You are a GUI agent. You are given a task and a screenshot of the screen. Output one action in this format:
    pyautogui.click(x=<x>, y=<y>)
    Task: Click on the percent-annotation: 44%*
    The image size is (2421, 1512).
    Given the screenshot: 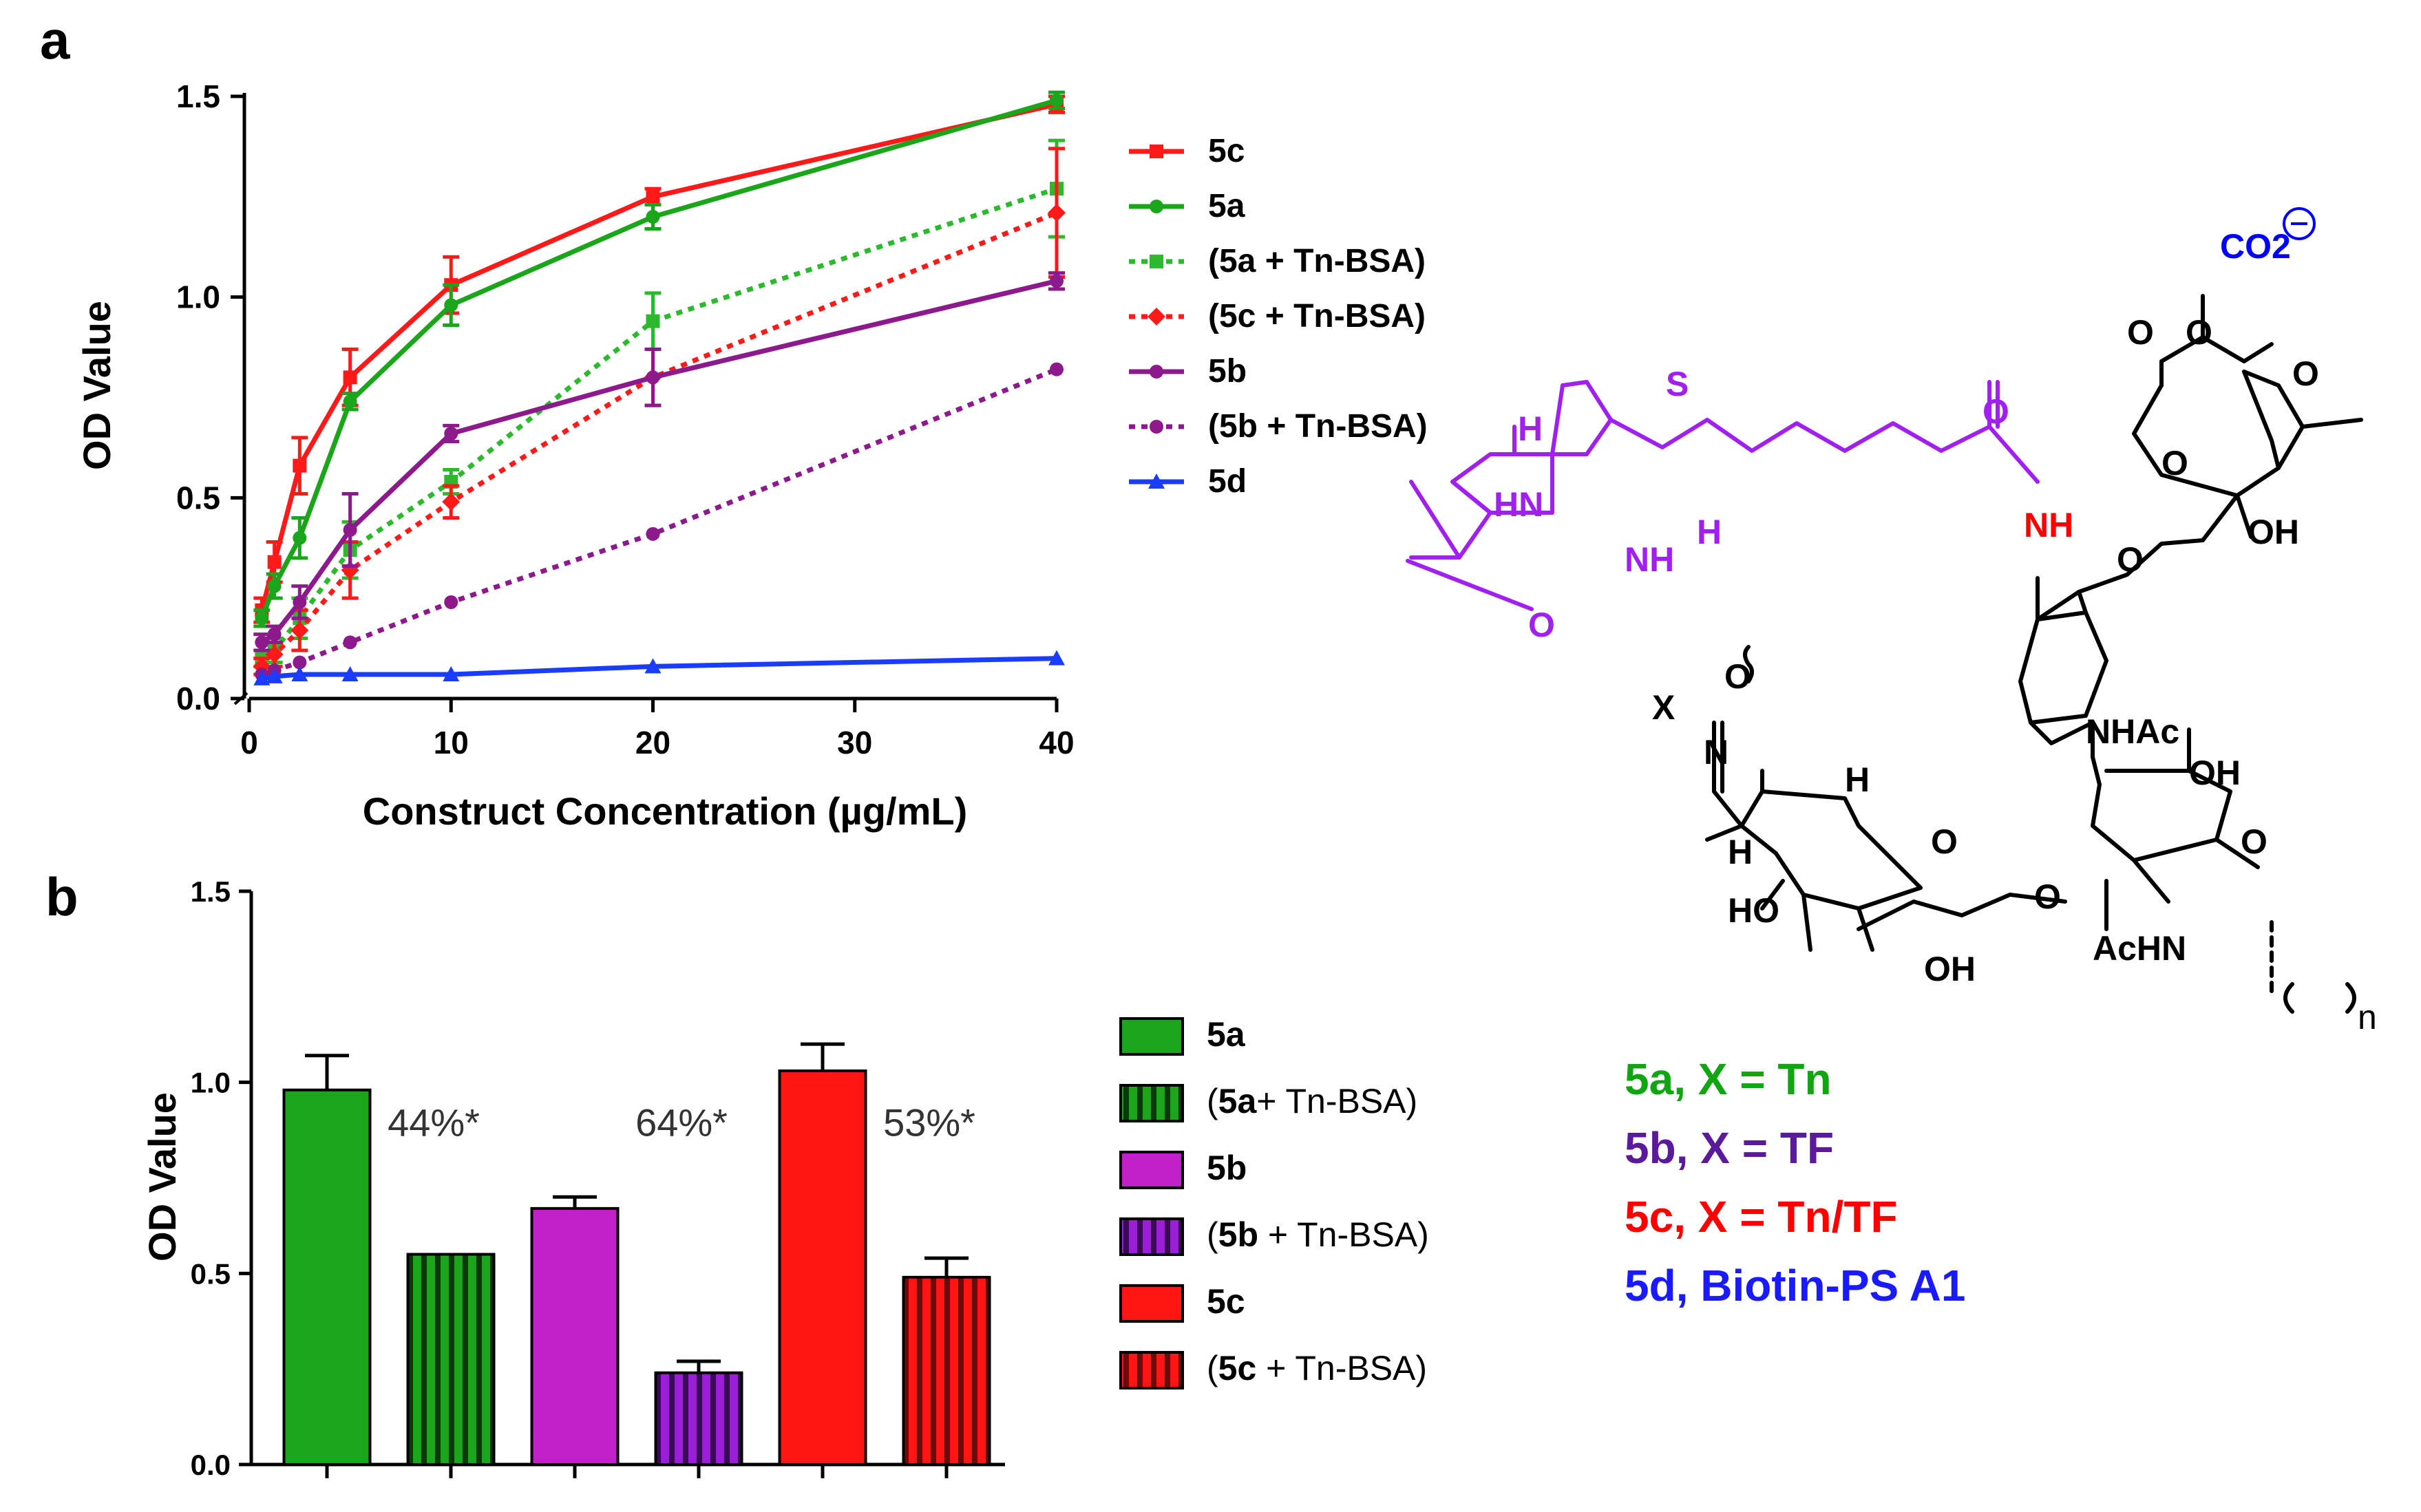 What is the action you would take?
    pyautogui.click(x=434, y=1122)
    